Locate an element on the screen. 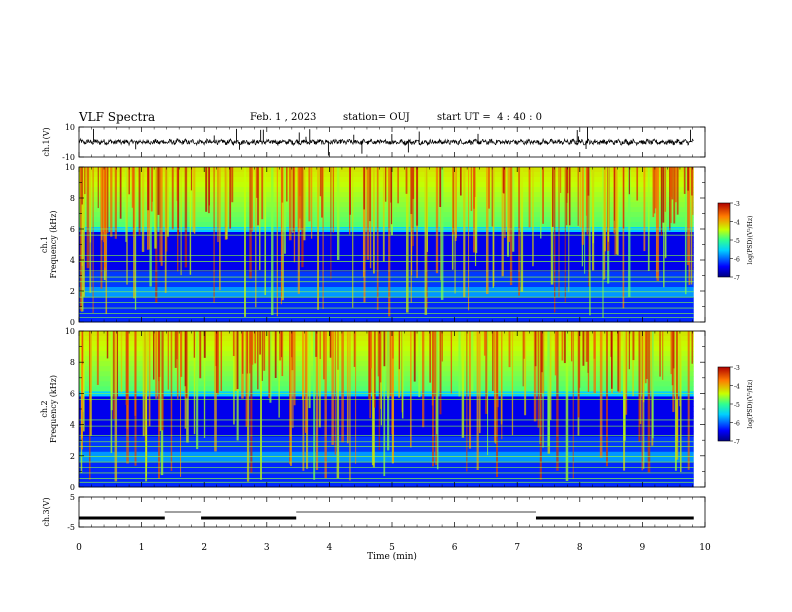  y-tick-label: 0 is located at coordinates (72, 322).